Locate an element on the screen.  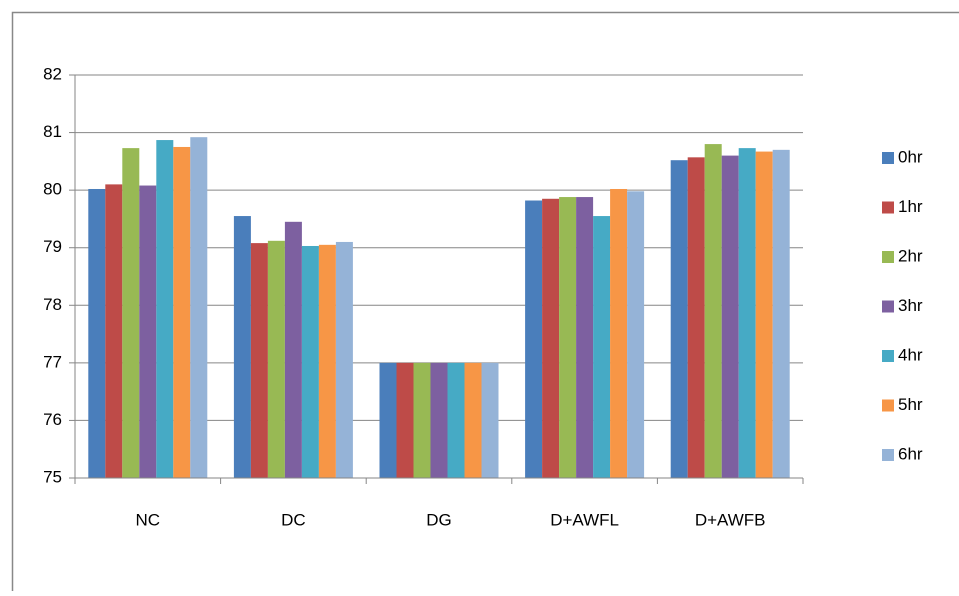
y-tick-label: 81 is located at coordinates (52, 131).